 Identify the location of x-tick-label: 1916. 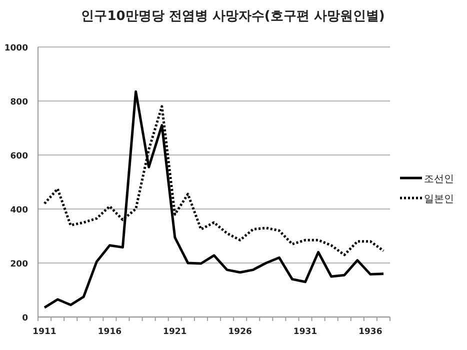
(110, 332).